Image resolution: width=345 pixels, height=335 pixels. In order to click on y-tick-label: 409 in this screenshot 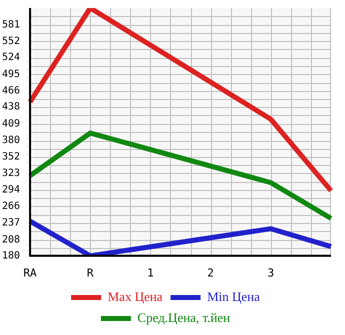, I will do `click(11, 124)`.